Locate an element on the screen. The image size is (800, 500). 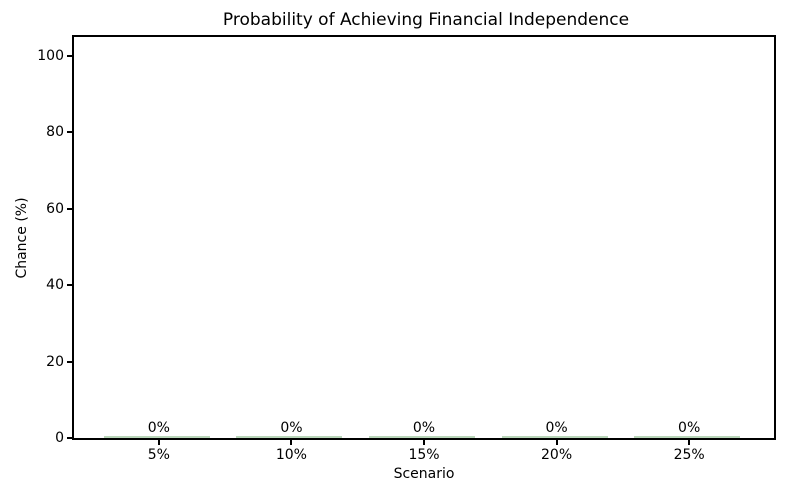
x-tick-label: 5% is located at coordinates (158, 455).